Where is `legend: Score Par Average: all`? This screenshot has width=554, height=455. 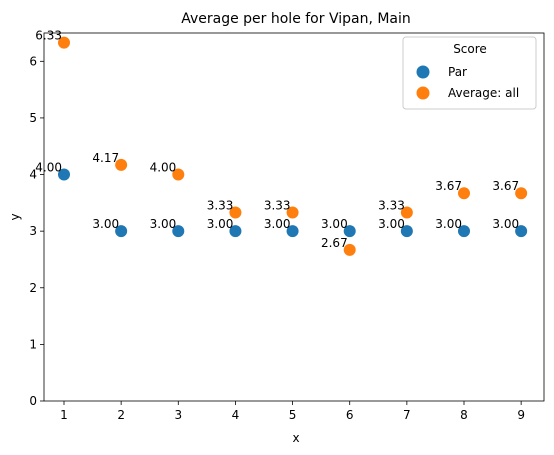 legend: Score Par Average: all is located at coordinates (469, 73).